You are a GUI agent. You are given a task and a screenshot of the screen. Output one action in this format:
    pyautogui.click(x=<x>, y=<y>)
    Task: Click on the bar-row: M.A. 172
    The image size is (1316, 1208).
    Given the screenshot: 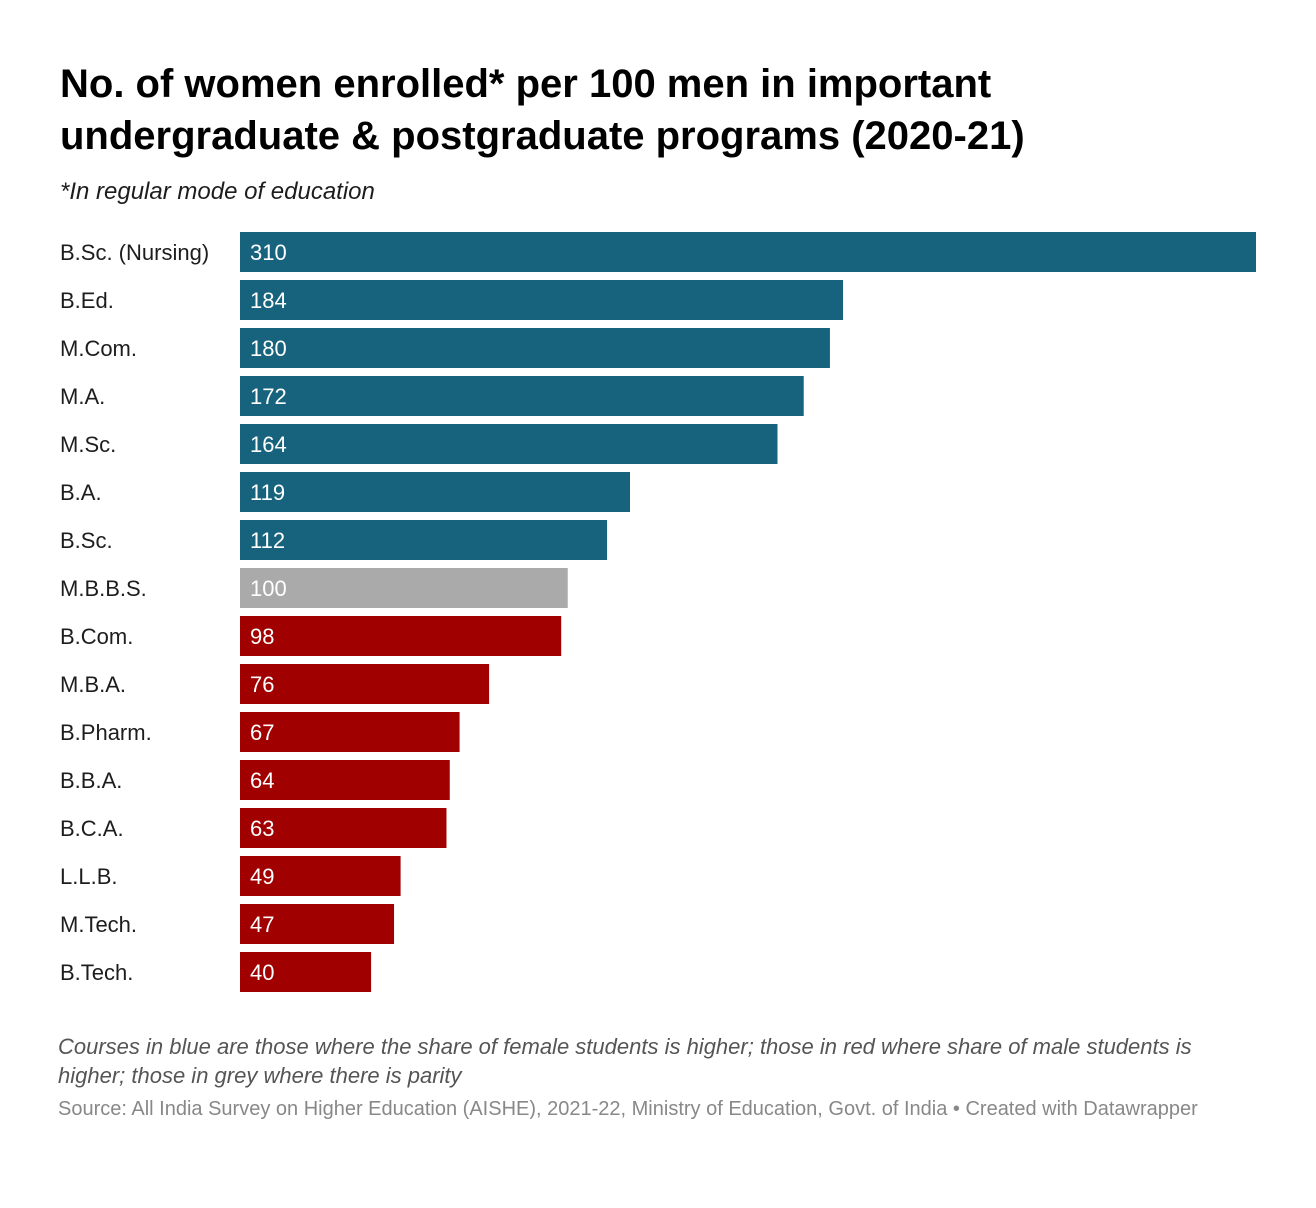 What is the action you would take?
    pyautogui.click(x=432, y=396)
    